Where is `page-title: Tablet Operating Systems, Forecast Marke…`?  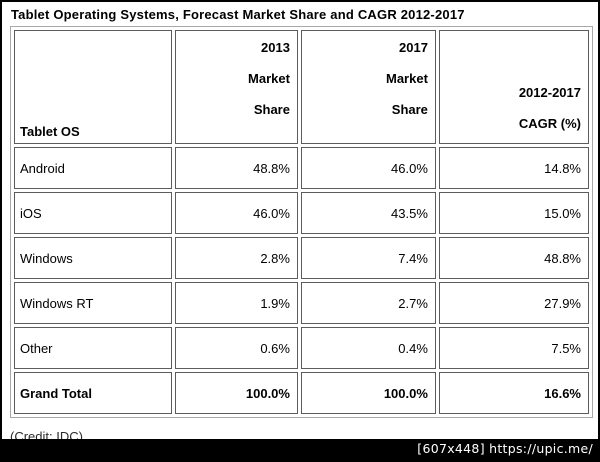 page-title: Tablet Operating Systems, Forecast Marke… is located at coordinates (238, 14).